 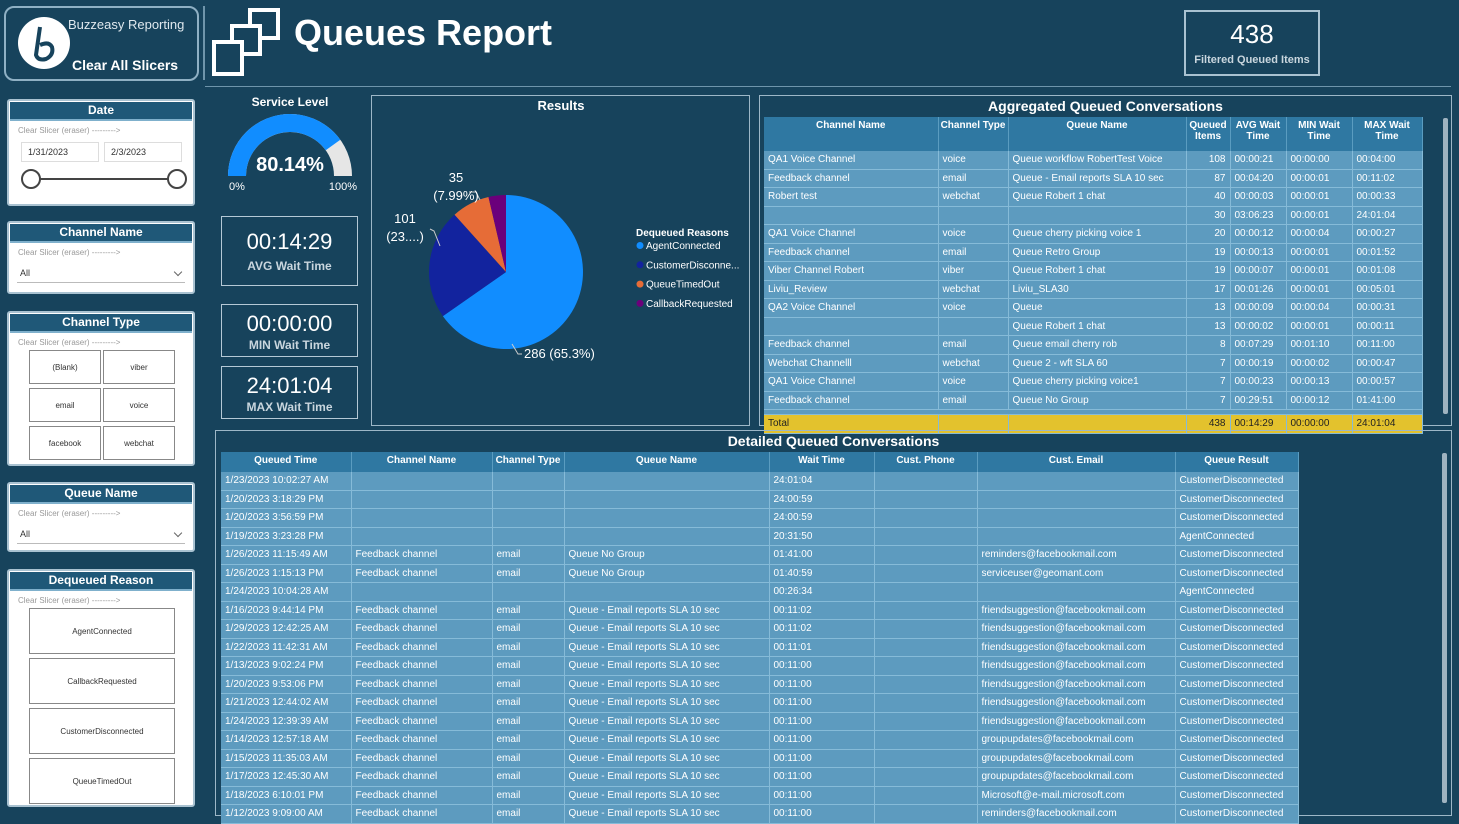 What do you see at coordinates (925, 462) in the screenshot?
I see `column-header: Cust. Phone` at bounding box center [925, 462].